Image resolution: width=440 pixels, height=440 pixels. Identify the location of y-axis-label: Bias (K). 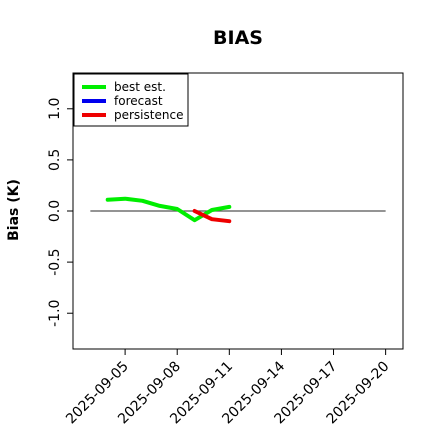
(14, 210).